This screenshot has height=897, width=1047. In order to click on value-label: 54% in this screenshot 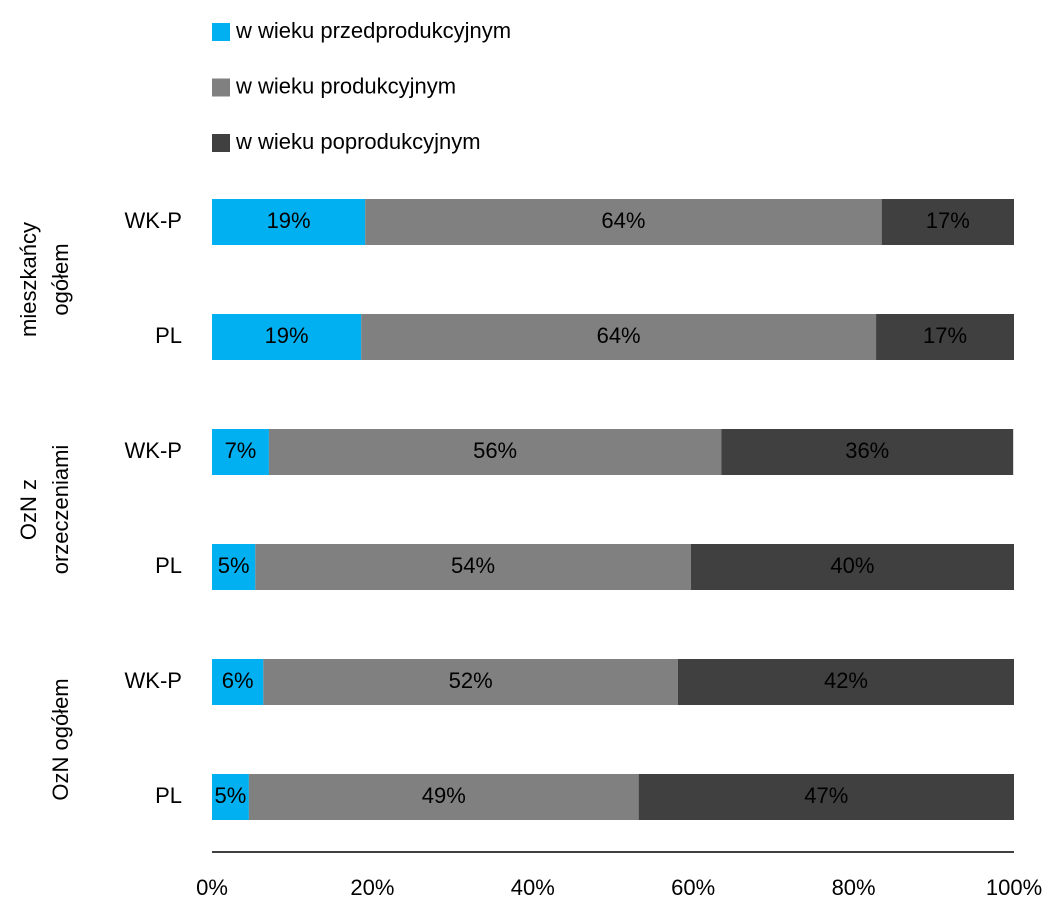, I will do `click(473, 565)`.